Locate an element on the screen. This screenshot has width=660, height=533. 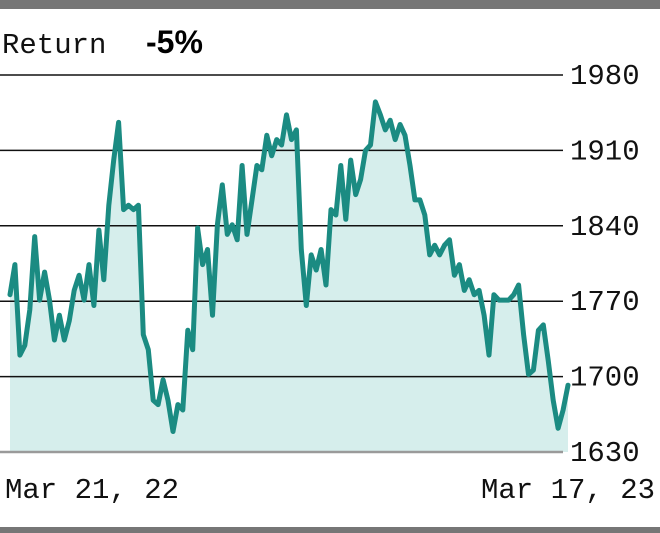
return-value: -5% is located at coordinates (174, 42).